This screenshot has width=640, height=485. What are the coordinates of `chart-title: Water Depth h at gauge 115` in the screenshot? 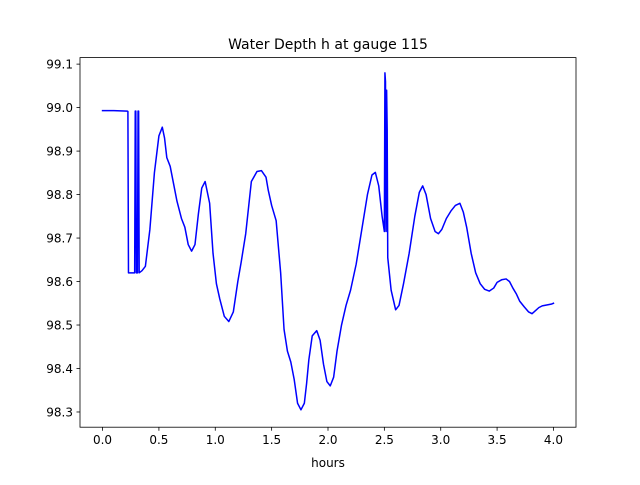 It's located at (328, 45).